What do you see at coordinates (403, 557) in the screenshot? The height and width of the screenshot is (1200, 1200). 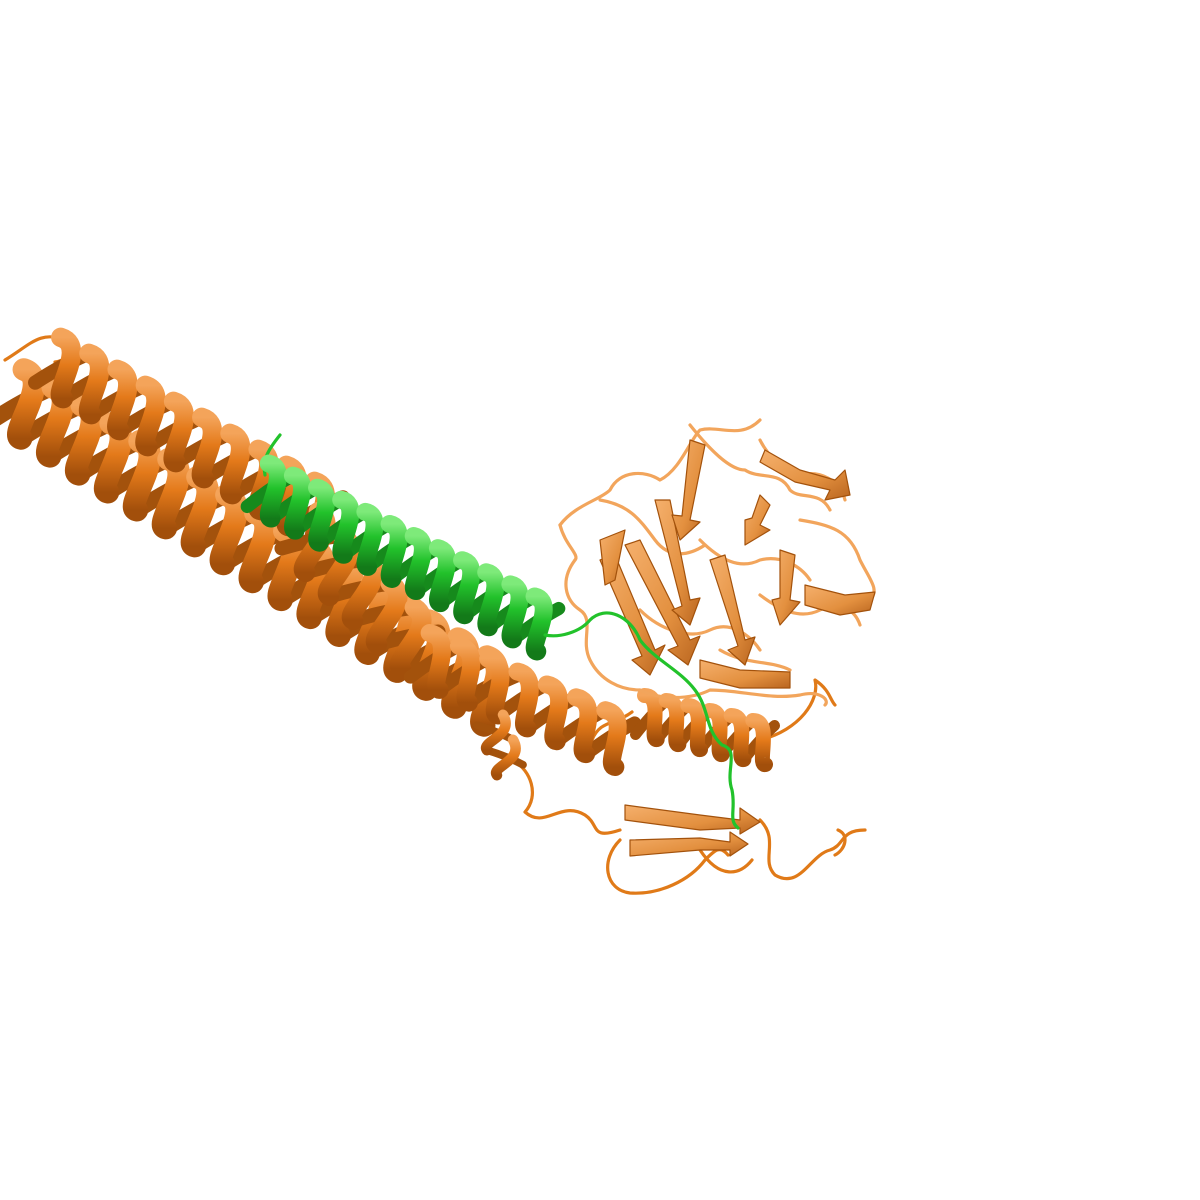 I see `peptide-helix` at bounding box center [403, 557].